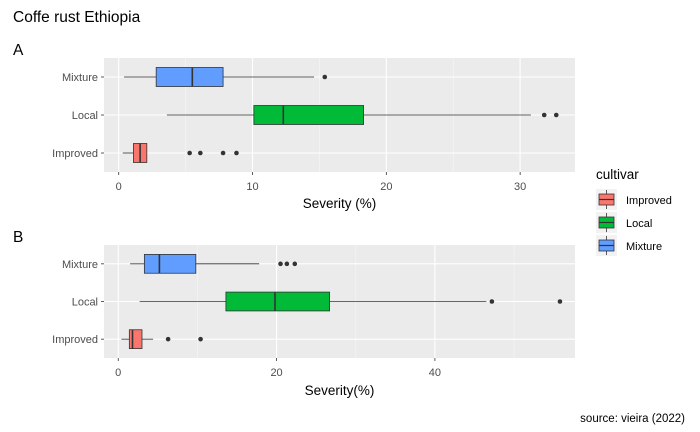 The width and height of the screenshot is (700, 432). Describe the element at coordinates (644, 247) in the screenshot. I see `legend-label: Mixture` at that location.